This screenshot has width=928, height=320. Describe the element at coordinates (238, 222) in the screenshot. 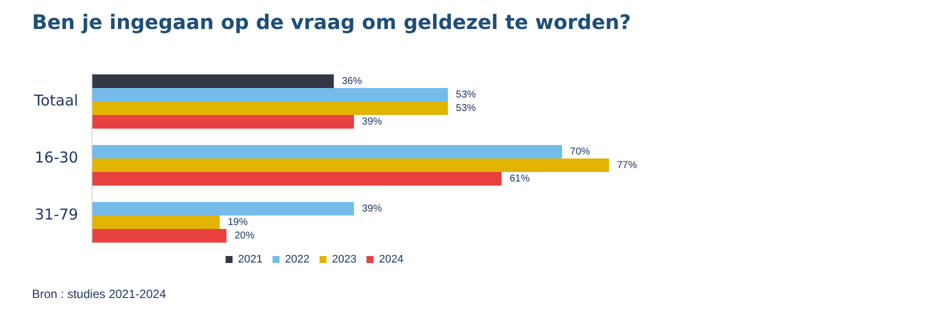

I see `data-label: 19%` at that location.